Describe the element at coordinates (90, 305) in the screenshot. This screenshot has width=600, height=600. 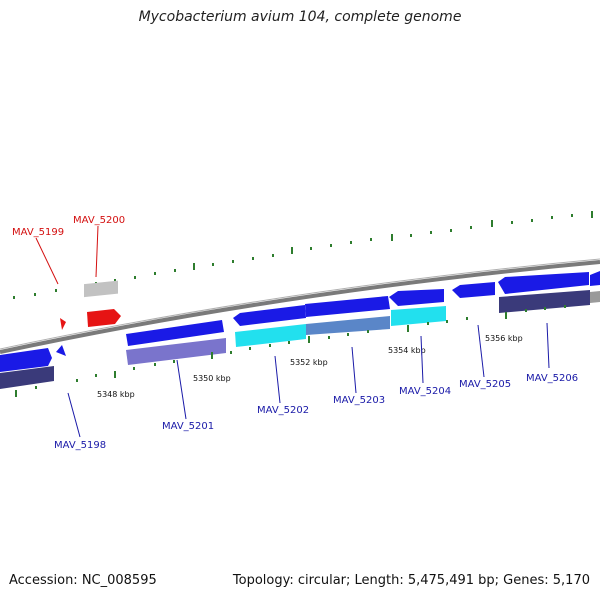
I see `forward-track` at that location.